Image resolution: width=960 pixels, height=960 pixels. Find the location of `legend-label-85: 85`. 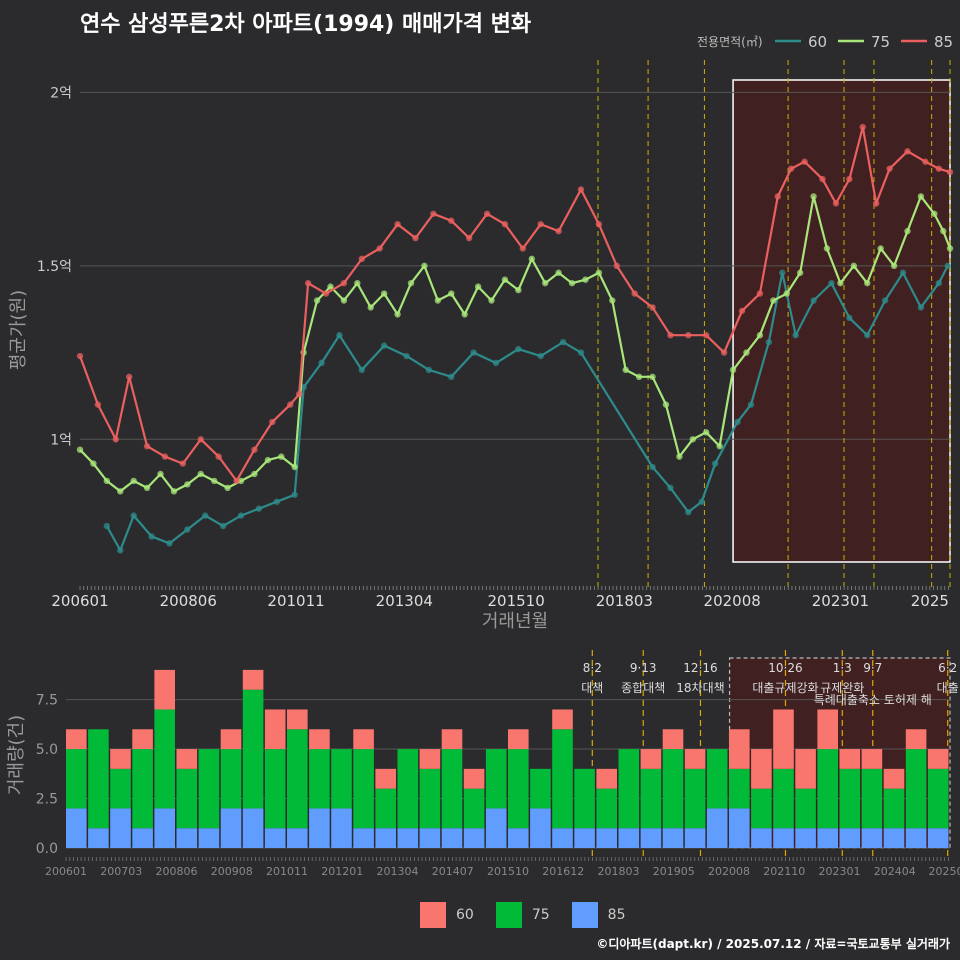

legend-label-85: 85 is located at coordinates (616, 915).